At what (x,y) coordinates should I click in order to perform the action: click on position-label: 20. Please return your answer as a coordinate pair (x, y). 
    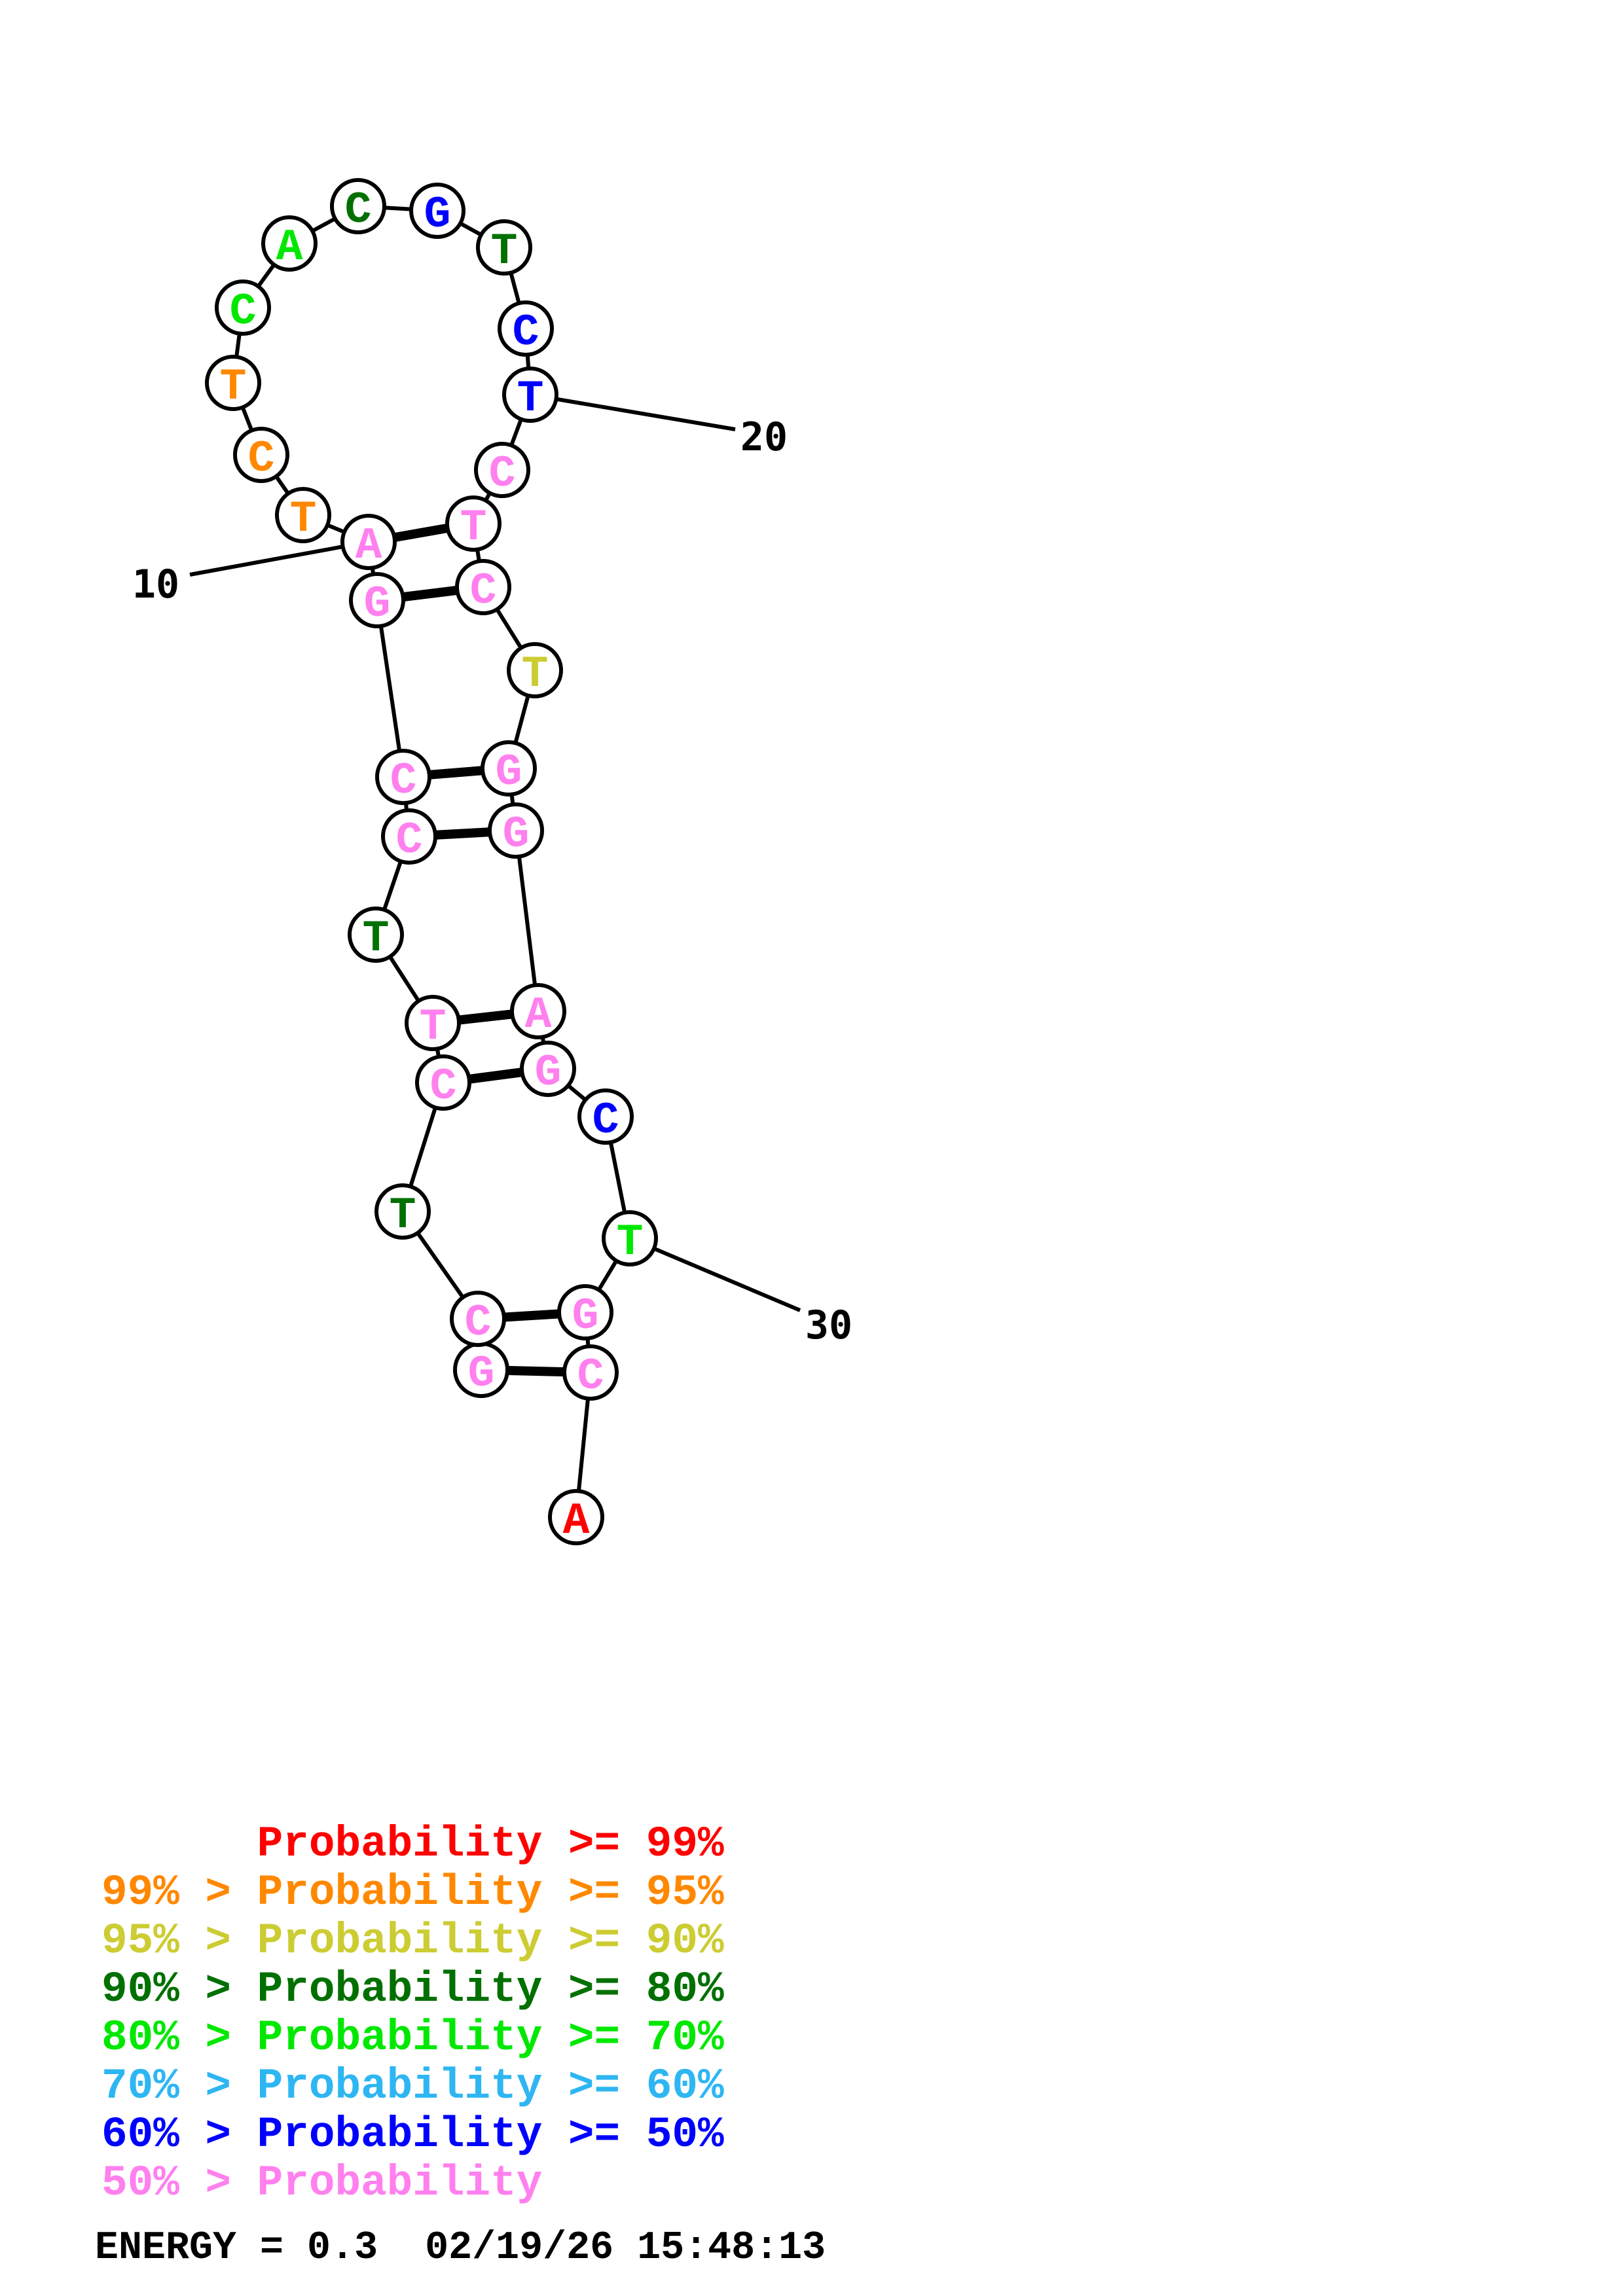
    Looking at the image, I should click on (764, 437).